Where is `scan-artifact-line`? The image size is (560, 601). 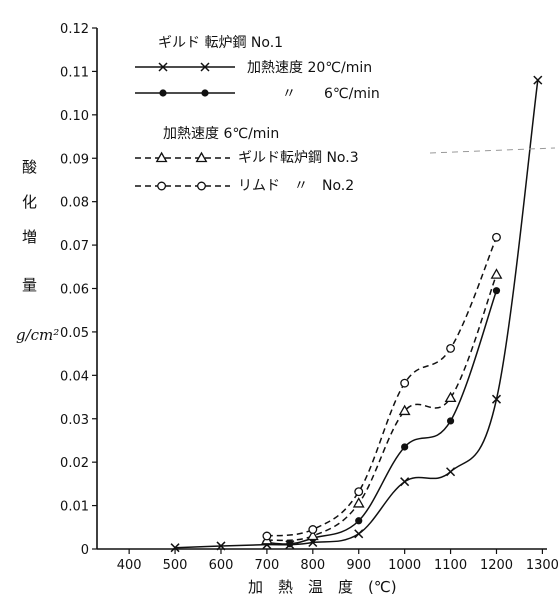 scan-artifact-line is located at coordinates (492, 150).